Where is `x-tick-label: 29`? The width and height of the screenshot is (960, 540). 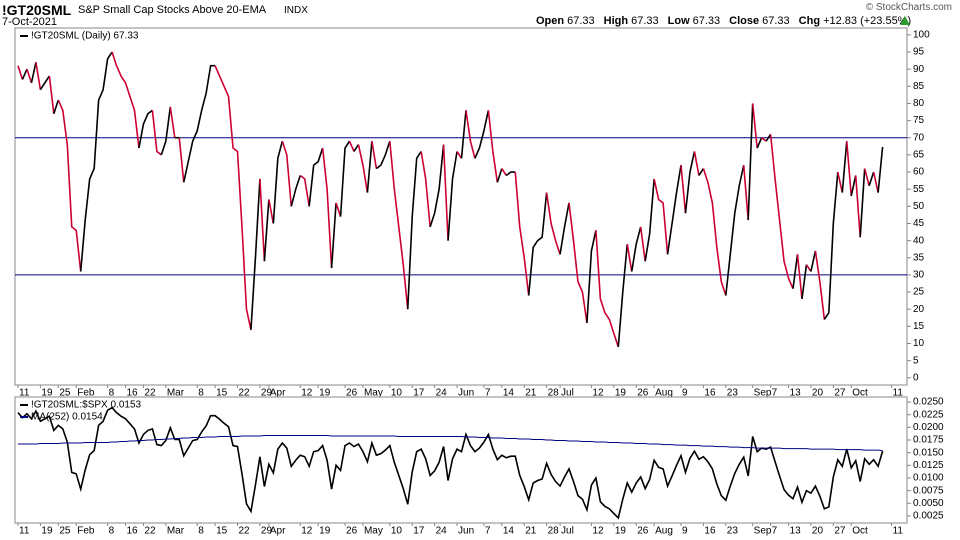 x-tick-label: 29 is located at coordinates (267, 393).